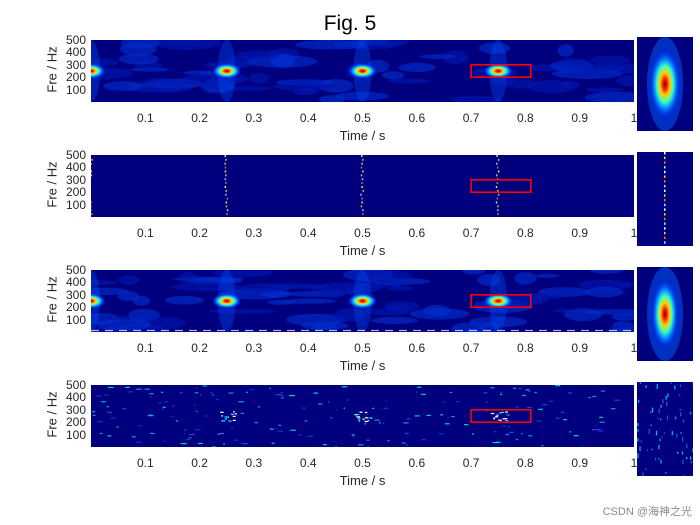 The width and height of the screenshot is (700, 525). I want to click on peak-blob, so click(98, 301).